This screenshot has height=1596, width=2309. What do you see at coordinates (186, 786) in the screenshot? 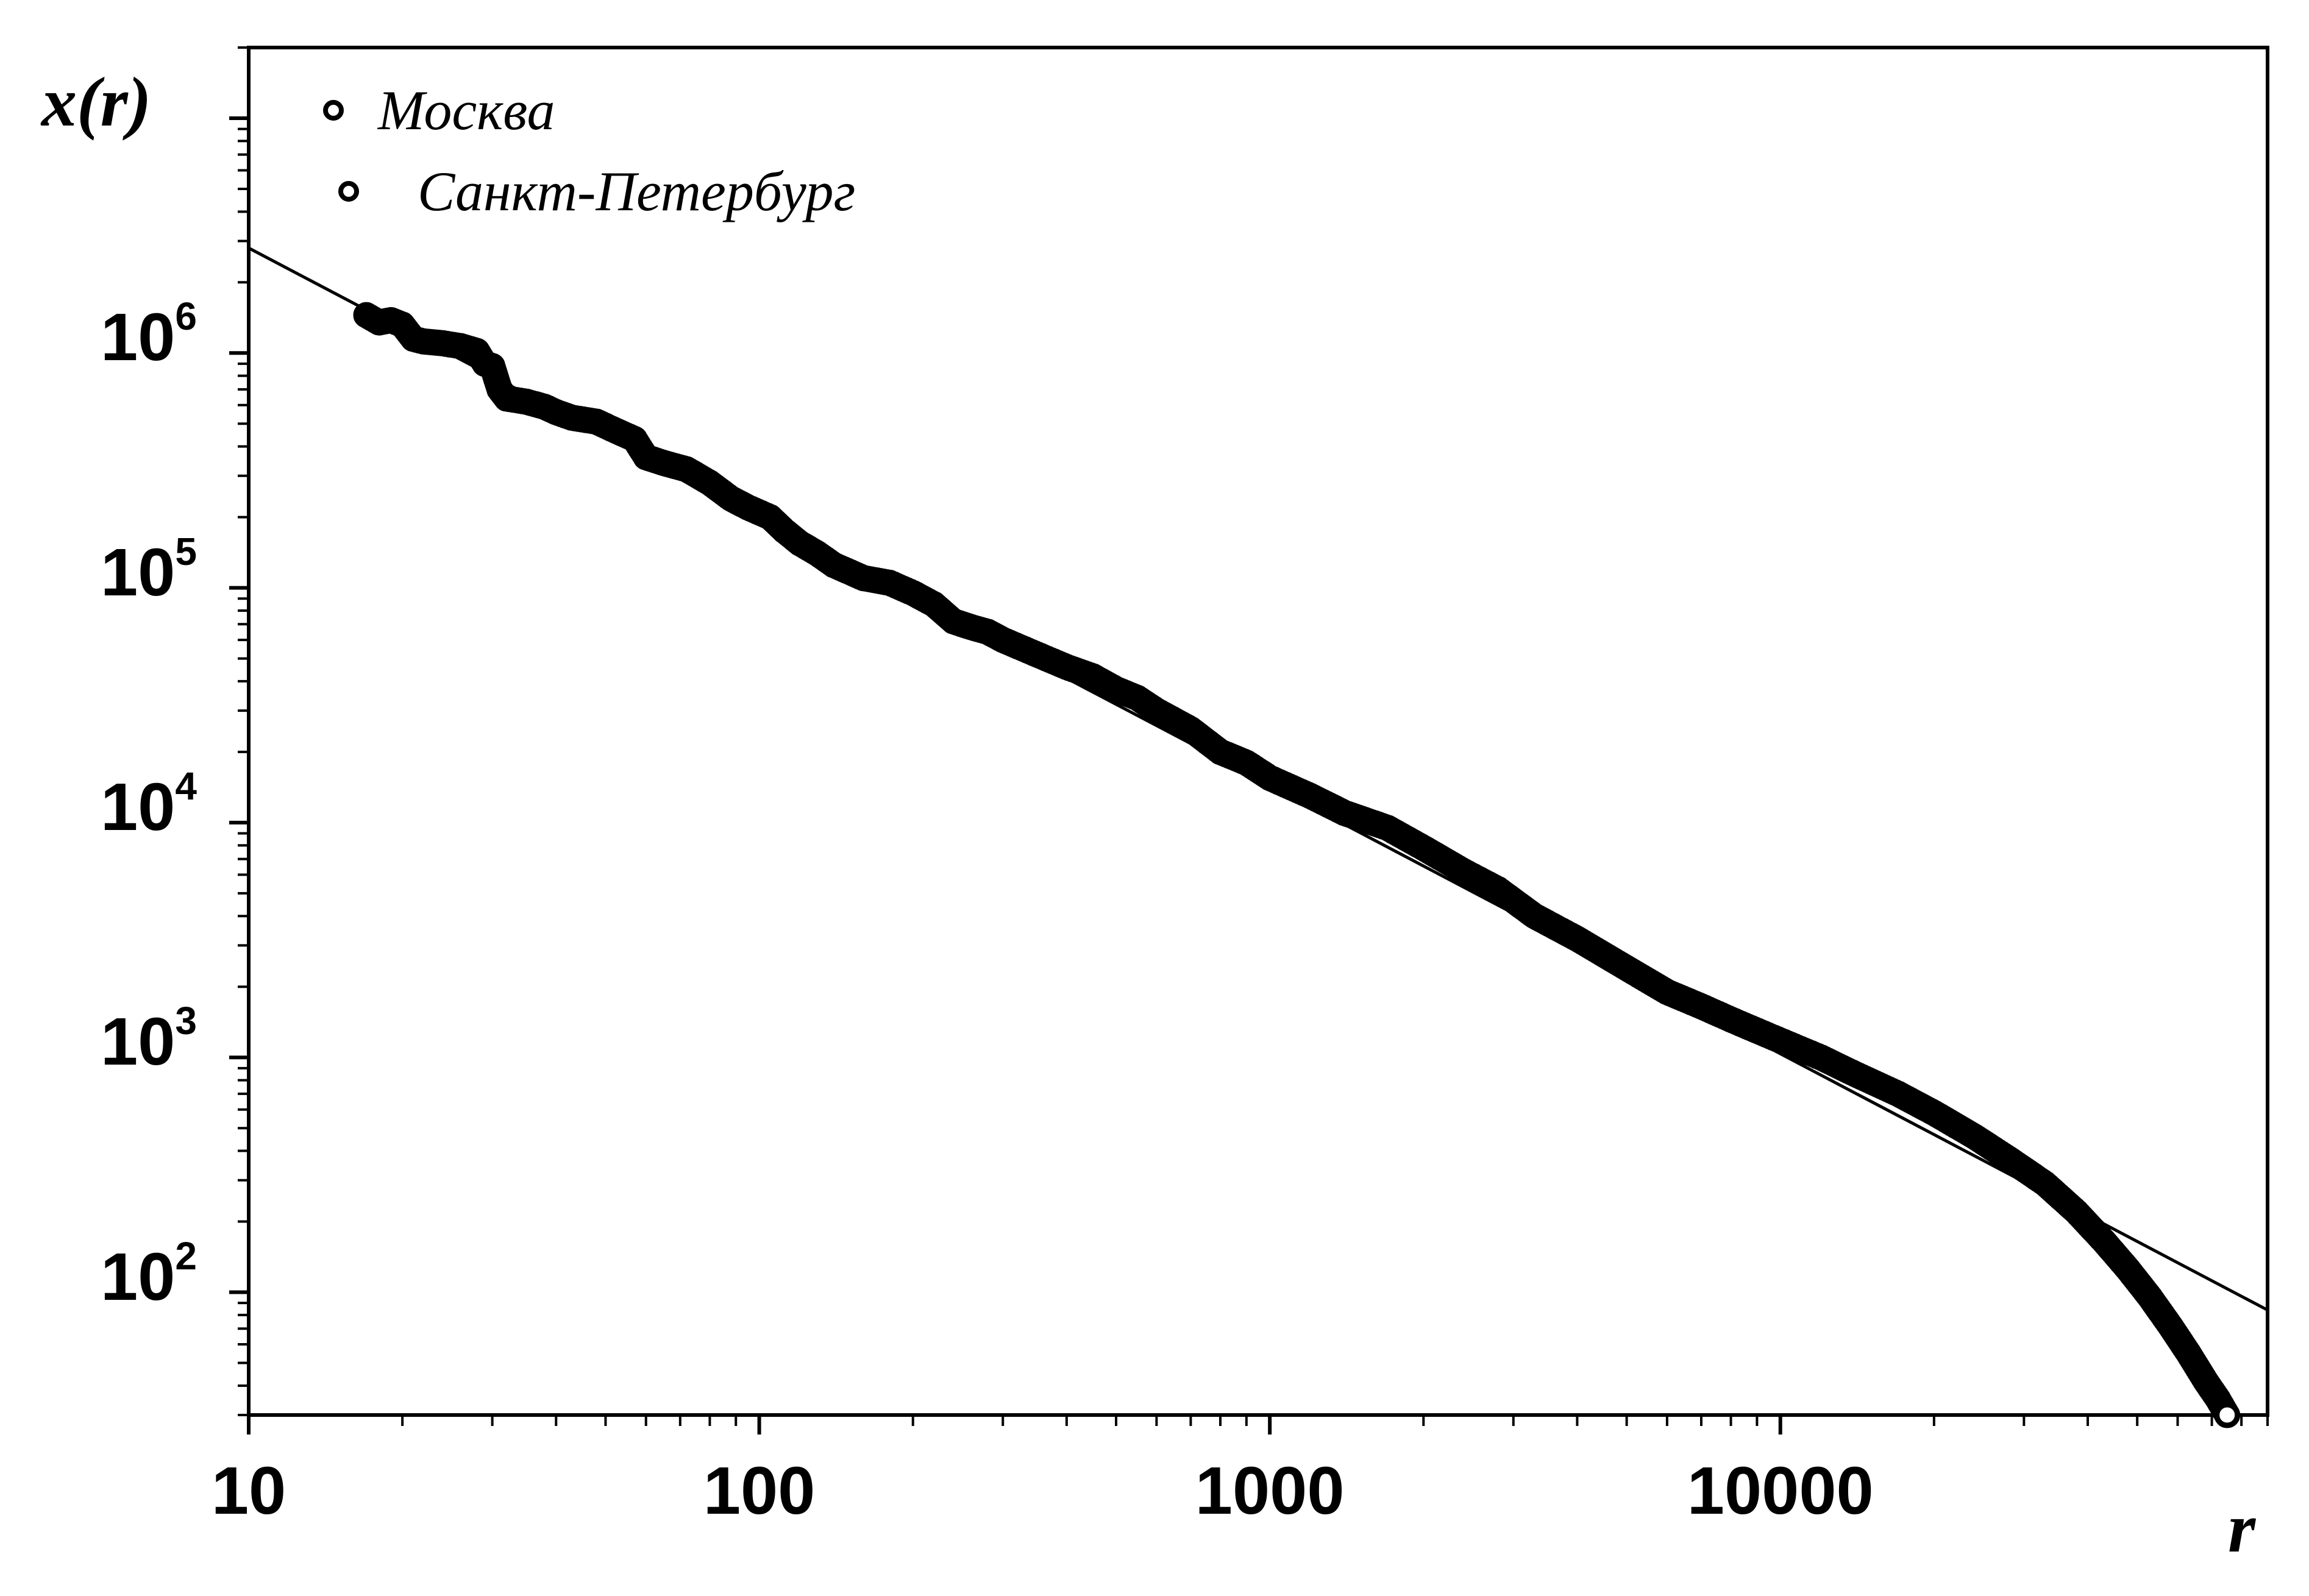
I see `y-tick-exponent: 4` at bounding box center [186, 786].